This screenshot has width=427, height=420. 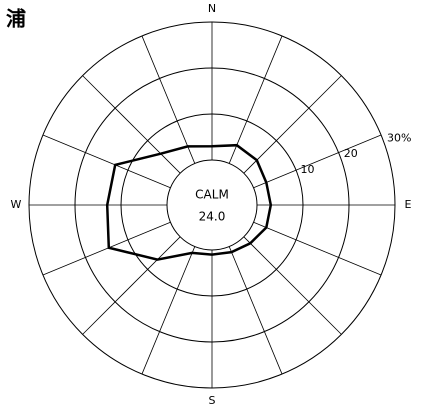 What do you see at coordinates (16, 19) in the screenshot?
I see `chart-title: 浦` at bounding box center [16, 19].